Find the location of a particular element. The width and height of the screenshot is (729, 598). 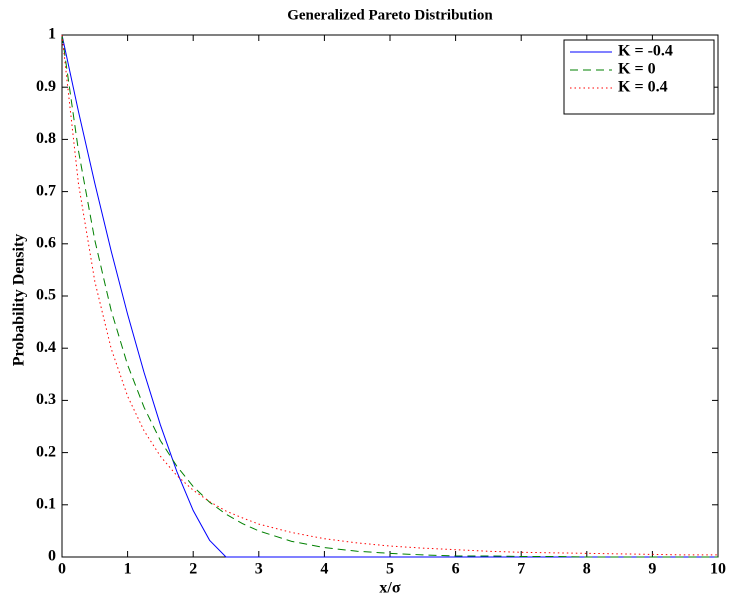

y-axis-label: Probability Density is located at coordinates (19, 300).